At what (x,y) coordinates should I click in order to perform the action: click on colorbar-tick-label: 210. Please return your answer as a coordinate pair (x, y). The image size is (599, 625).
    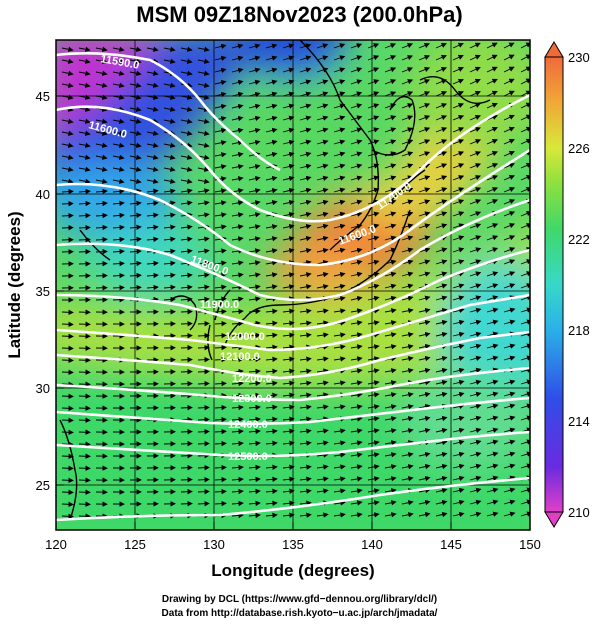
    Looking at the image, I should click on (579, 512).